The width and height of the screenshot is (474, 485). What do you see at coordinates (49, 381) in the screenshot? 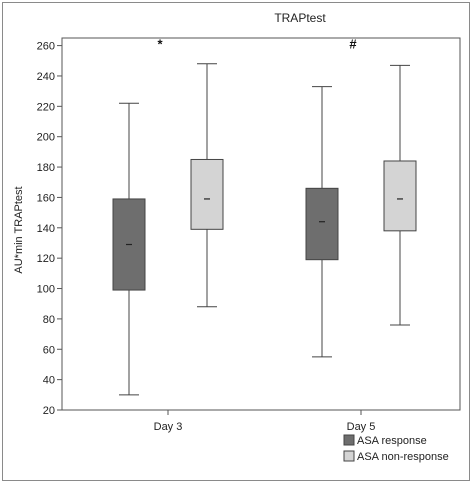
I see `y-tick-label: 40` at bounding box center [49, 381].